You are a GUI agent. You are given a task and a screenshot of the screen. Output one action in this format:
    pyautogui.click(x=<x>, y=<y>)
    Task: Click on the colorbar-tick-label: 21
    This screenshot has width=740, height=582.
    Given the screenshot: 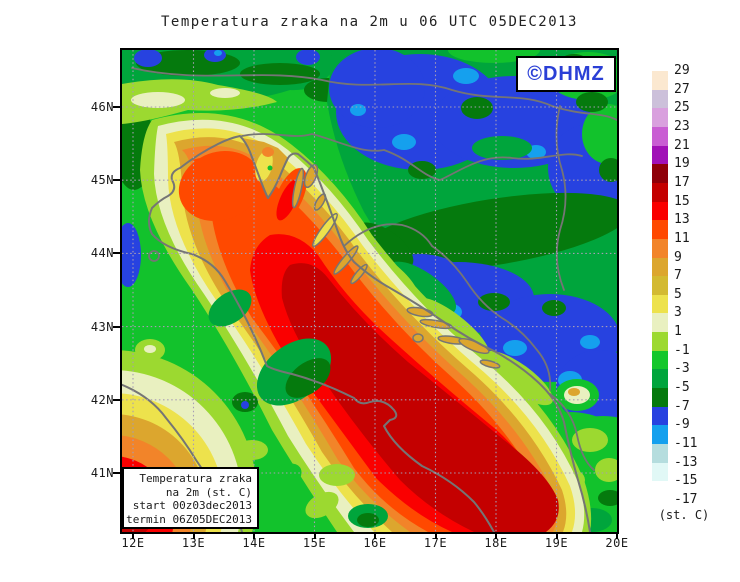 What is the action you would take?
    pyautogui.click(x=682, y=145)
    